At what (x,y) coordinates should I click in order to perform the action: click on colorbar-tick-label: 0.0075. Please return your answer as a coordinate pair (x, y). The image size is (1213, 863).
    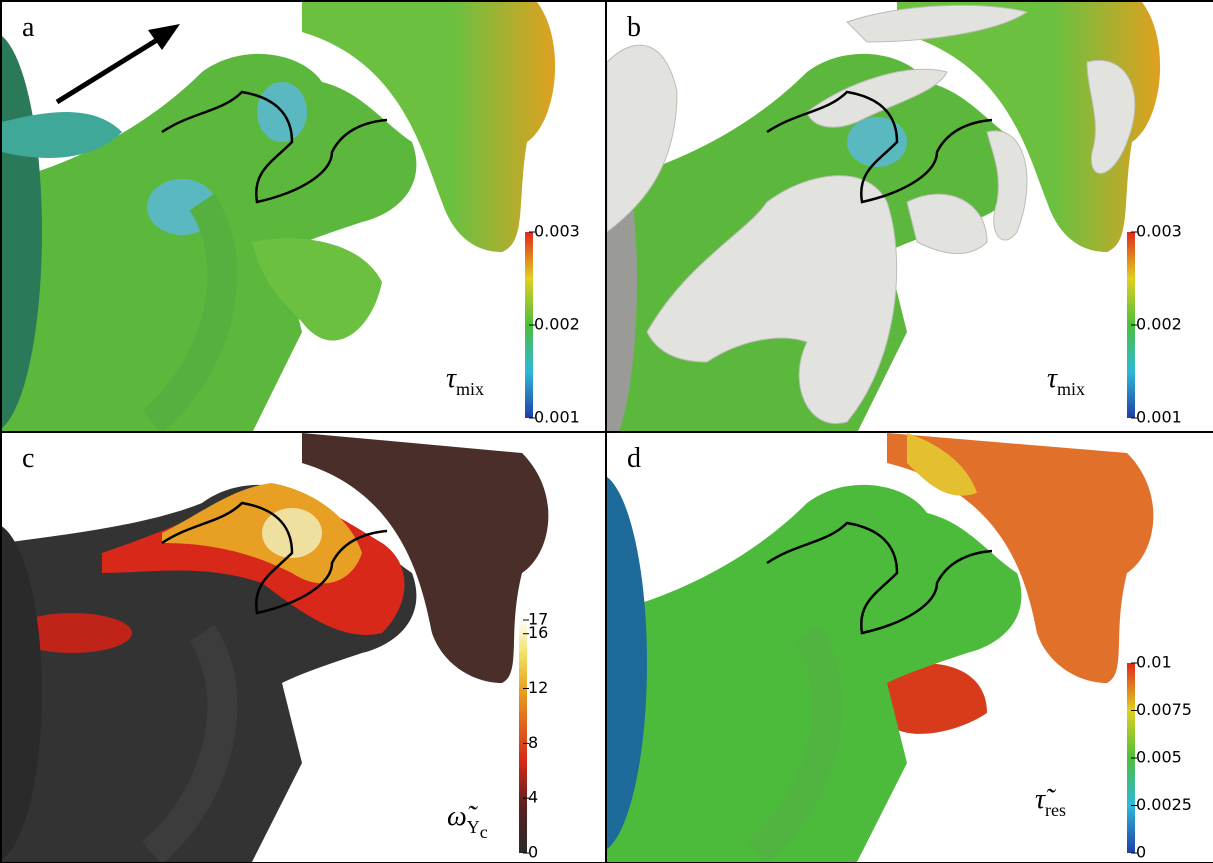
    Looking at the image, I should click on (1164, 709).